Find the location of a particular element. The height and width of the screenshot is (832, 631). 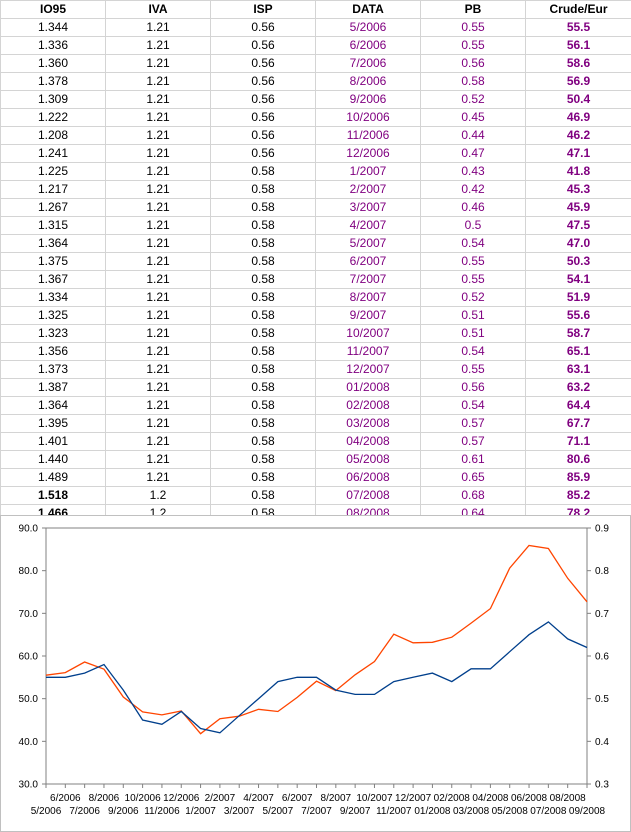

cell-io95: 1.356 is located at coordinates (53, 351).